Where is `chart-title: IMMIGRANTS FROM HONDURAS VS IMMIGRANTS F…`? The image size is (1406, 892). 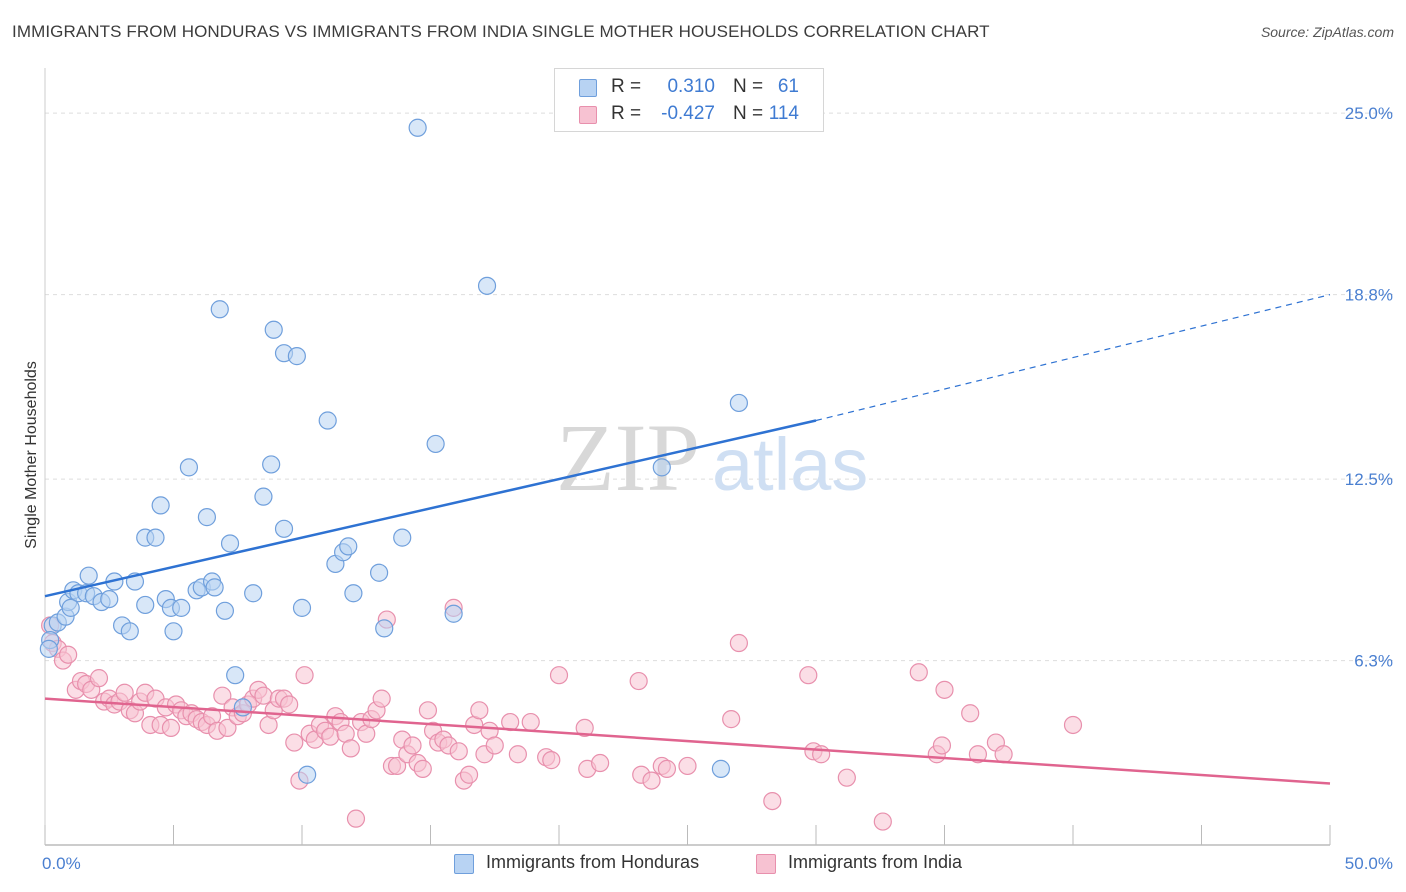
chart-title: IMMIGRANTS FROM HONDURAS VS IMMIGRANTS F… is located at coordinates (501, 31).